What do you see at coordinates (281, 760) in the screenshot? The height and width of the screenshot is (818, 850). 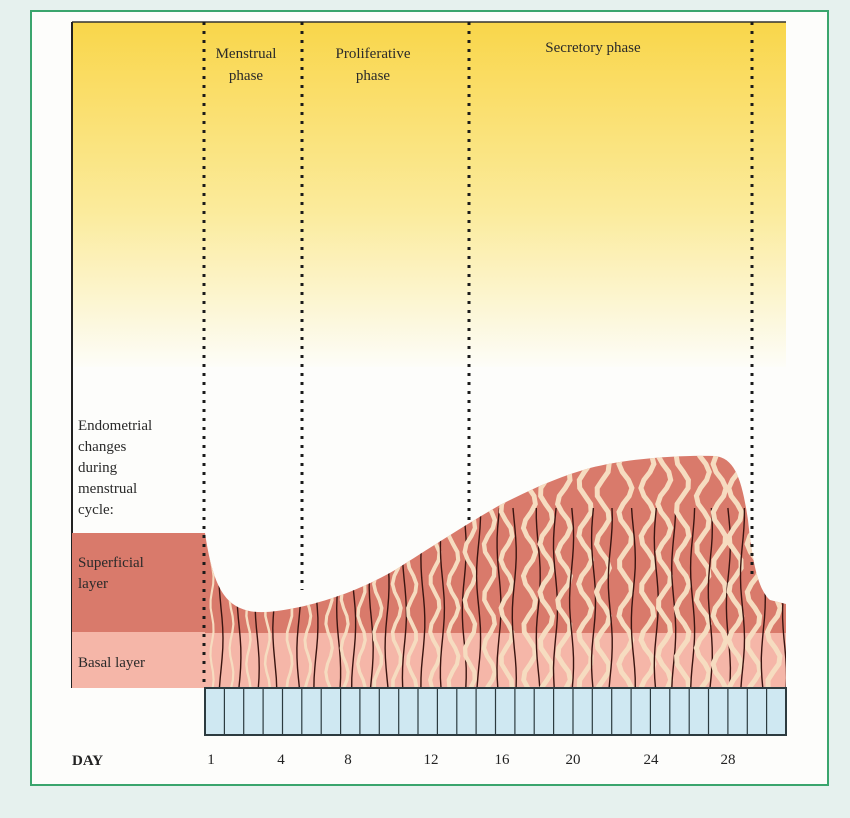 I see `day-tick: 4` at bounding box center [281, 760].